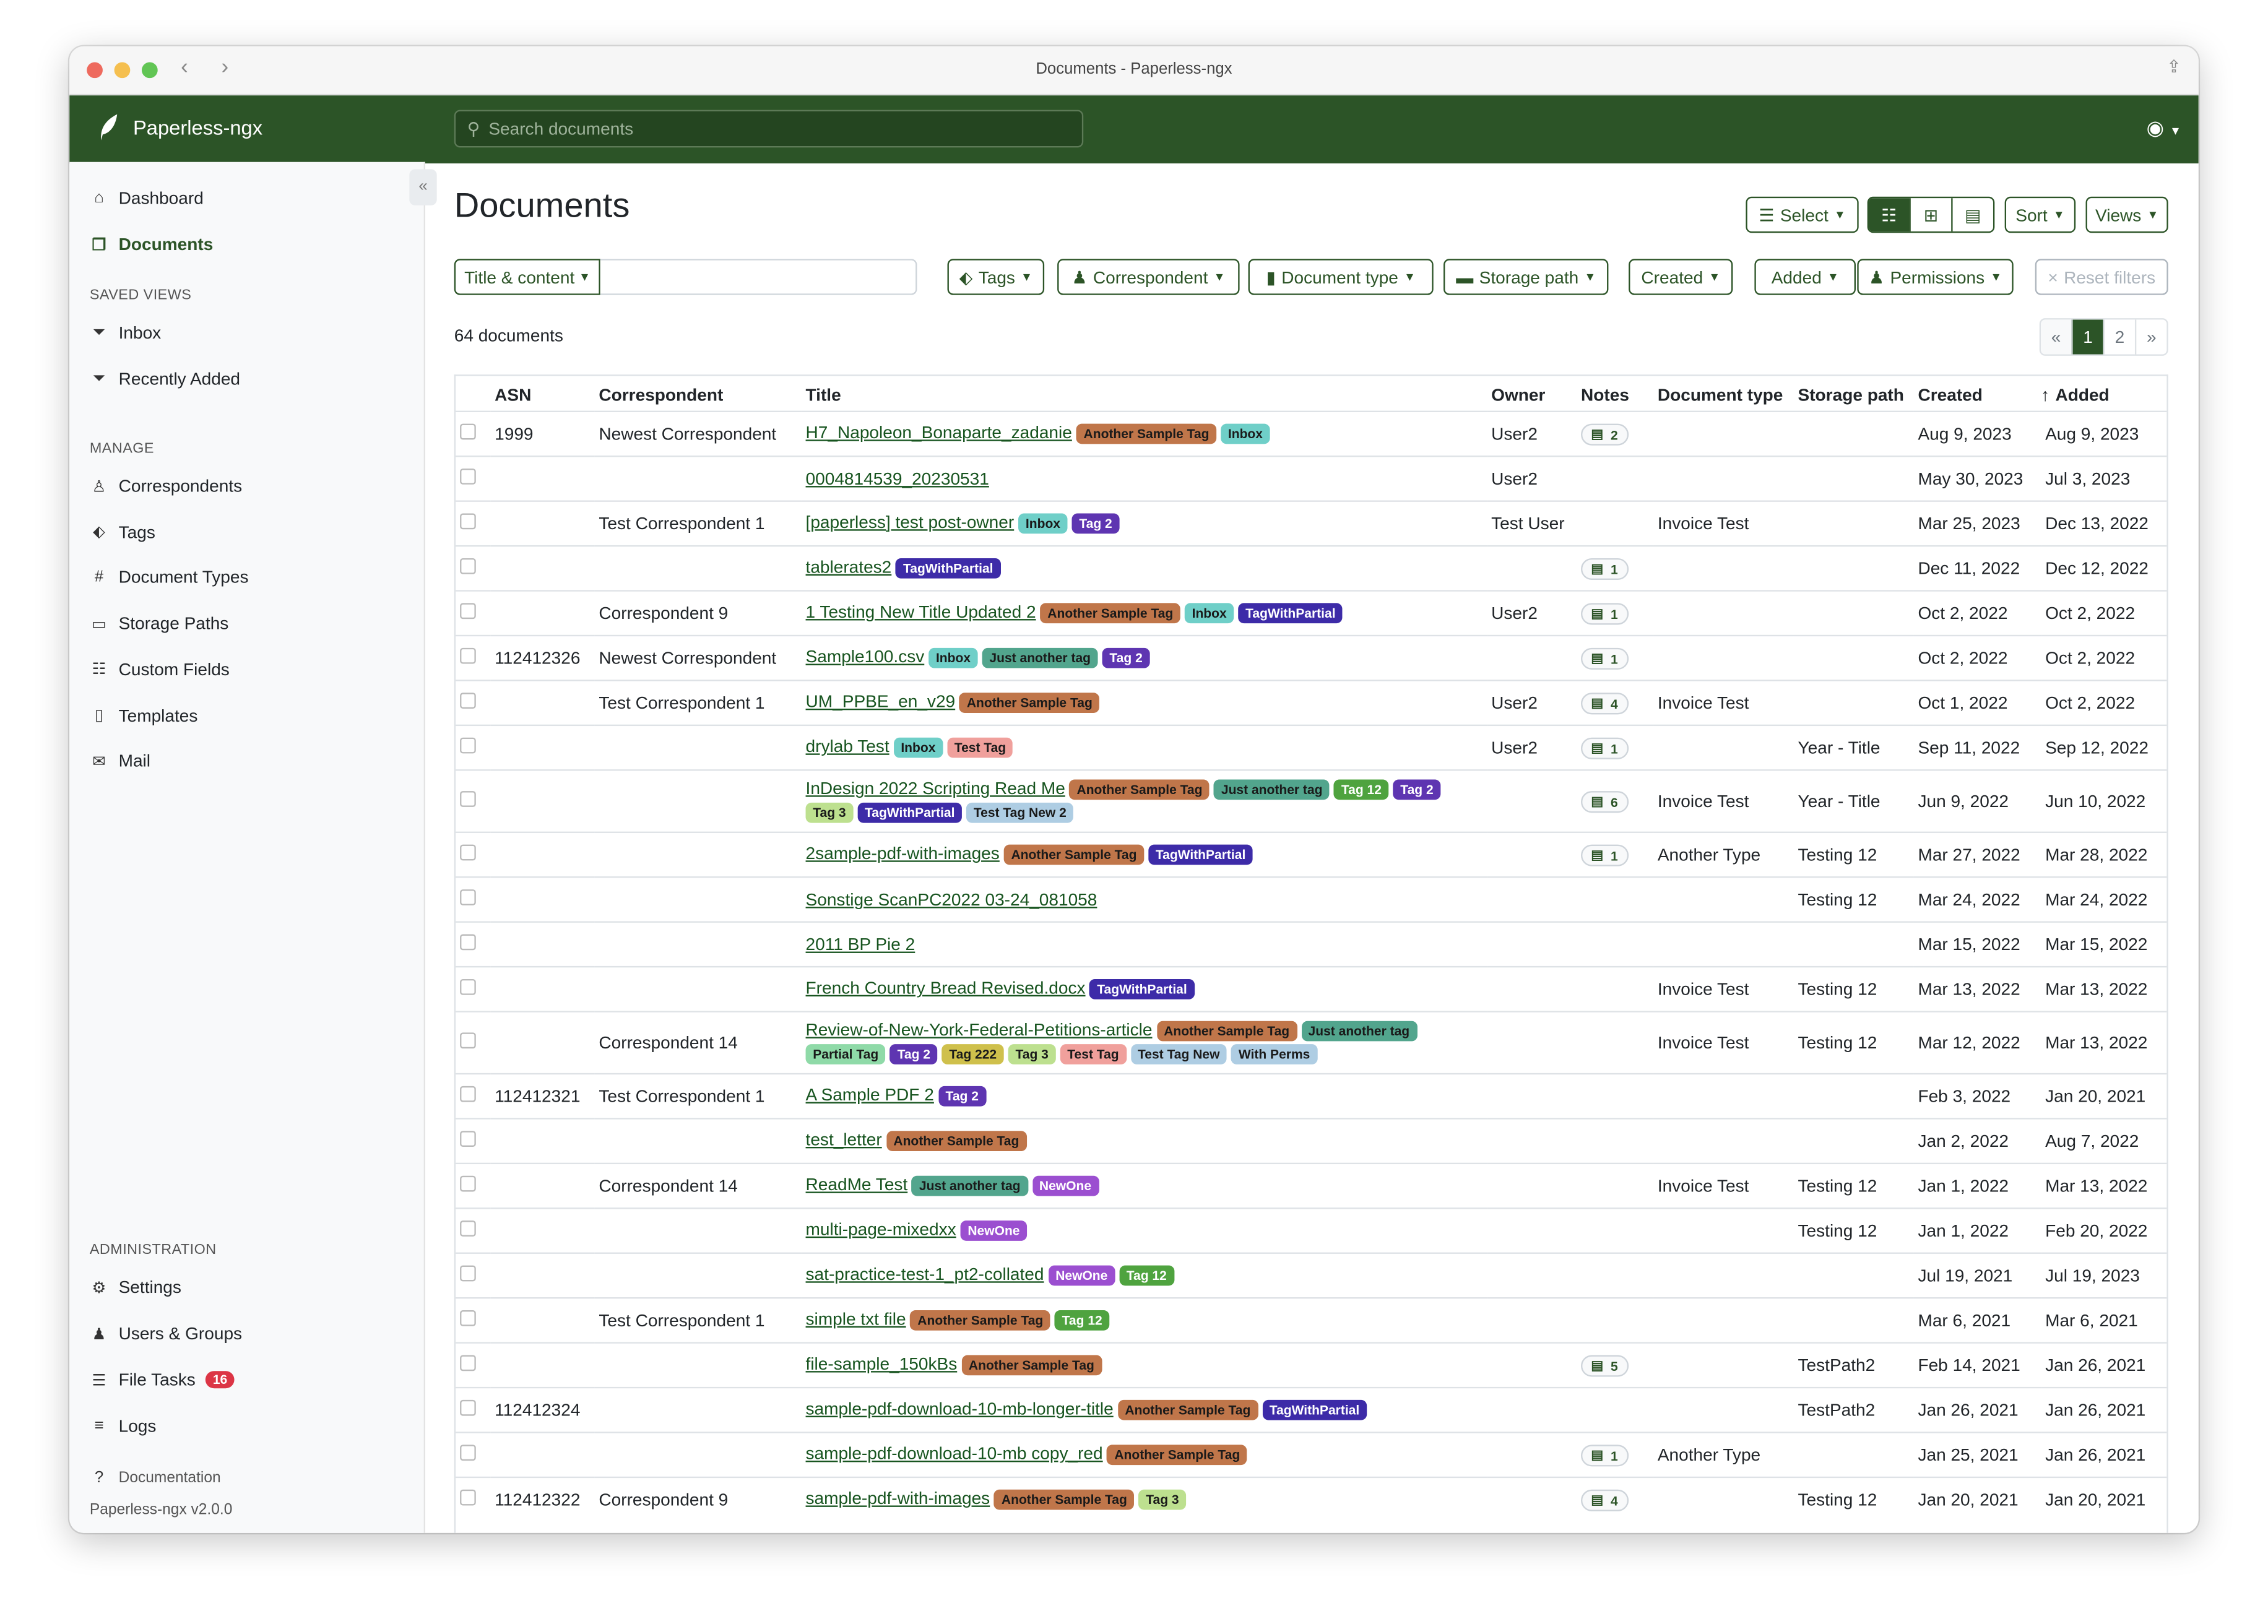 The width and height of the screenshot is (2268, 1624). Describe the element at coordinates (1526, 277) in the screenshot. I see `storage-path-filter-button: ▬ Storage path ▼` at that location.